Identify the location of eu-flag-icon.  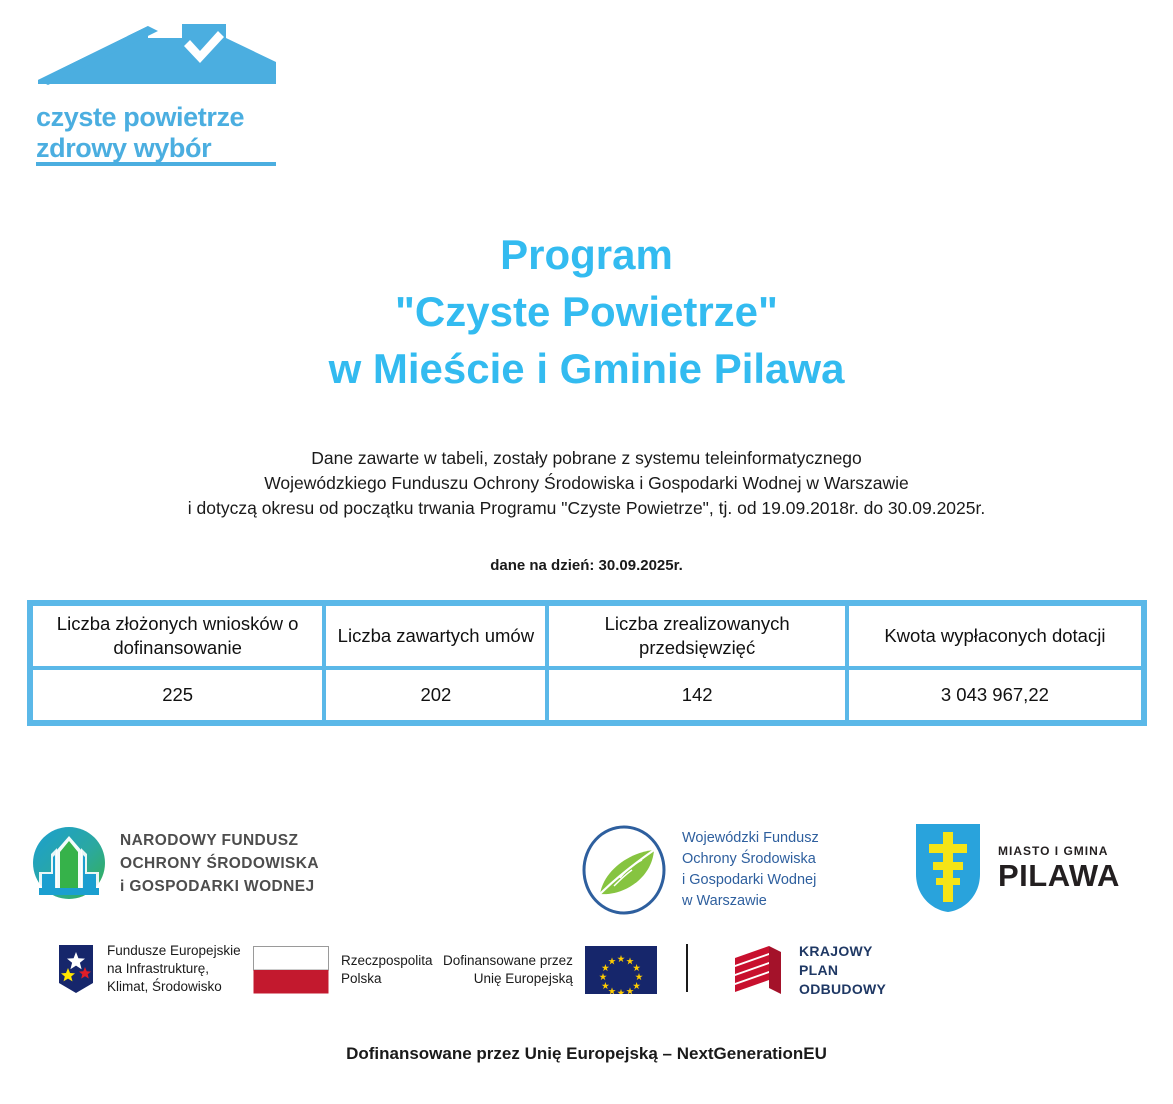
(620, 970).